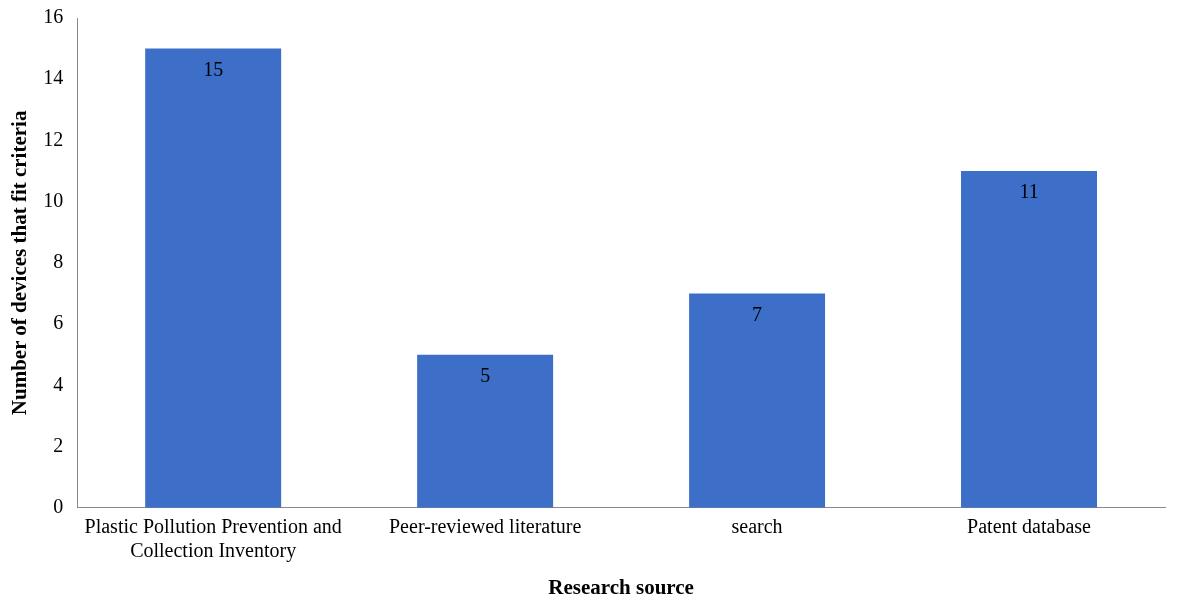 This screenshot has height=607, width=1183. I want to click on data-label: 11, so click(1029, 191).